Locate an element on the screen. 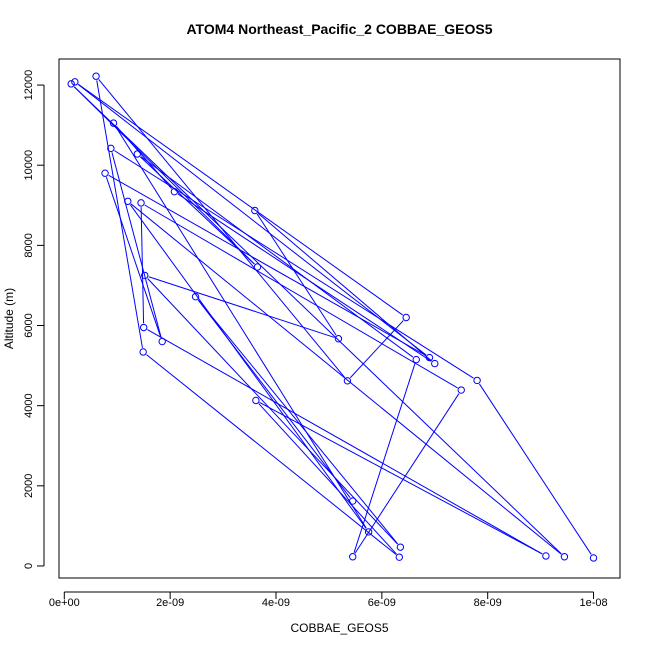 The width and height of the screenshot is (650, 650). y-tick-label: 4000 is located at coordinates (29, 405).